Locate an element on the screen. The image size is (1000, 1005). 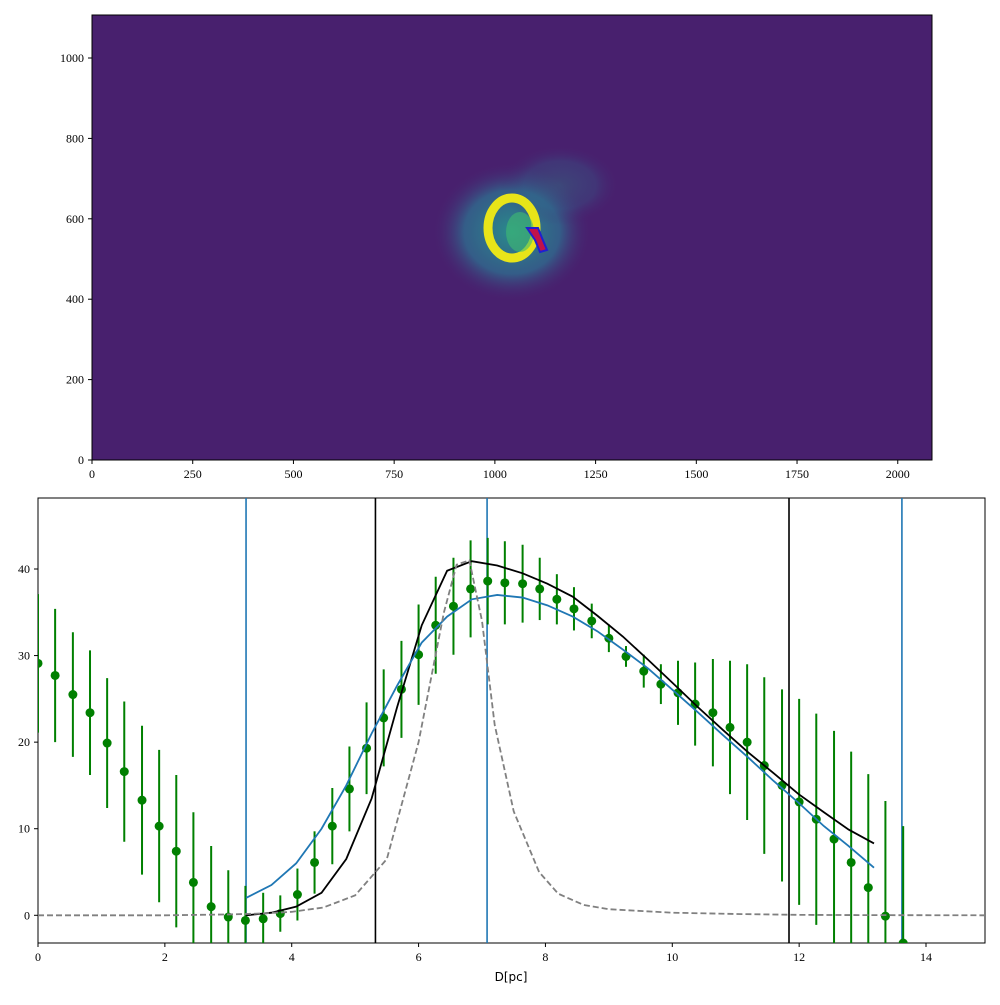
image-hotspot is located at coordinates (537, 240).